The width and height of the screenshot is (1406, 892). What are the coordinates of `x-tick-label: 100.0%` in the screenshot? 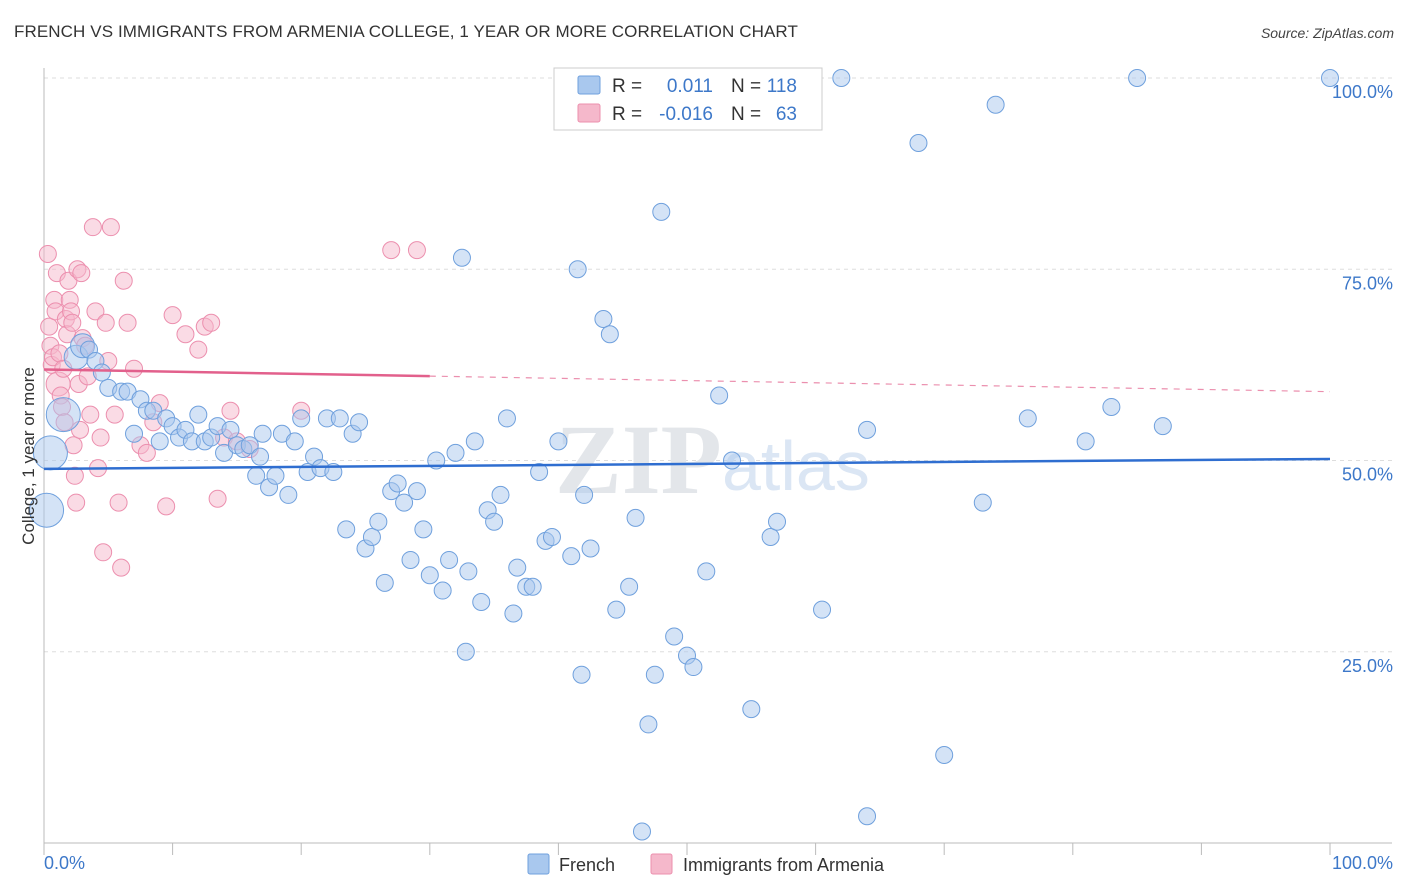 It's located at (1362, 863).